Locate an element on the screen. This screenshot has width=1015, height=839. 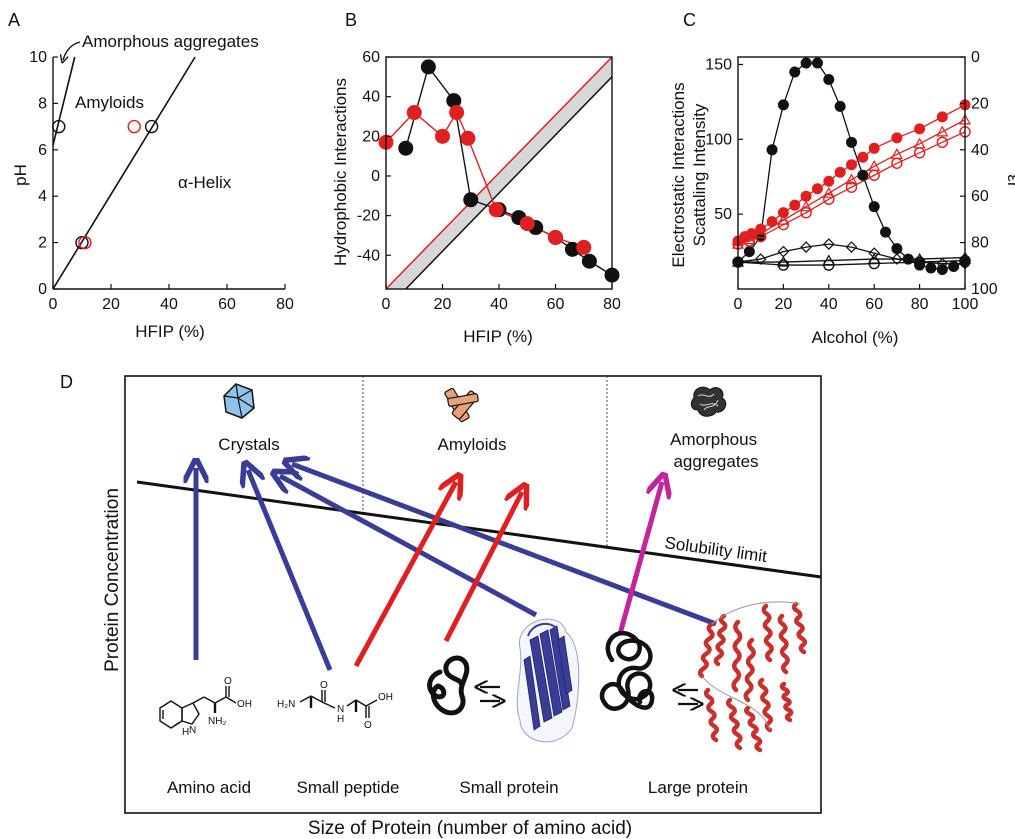
plot-area is located at coordinates (124, 173).